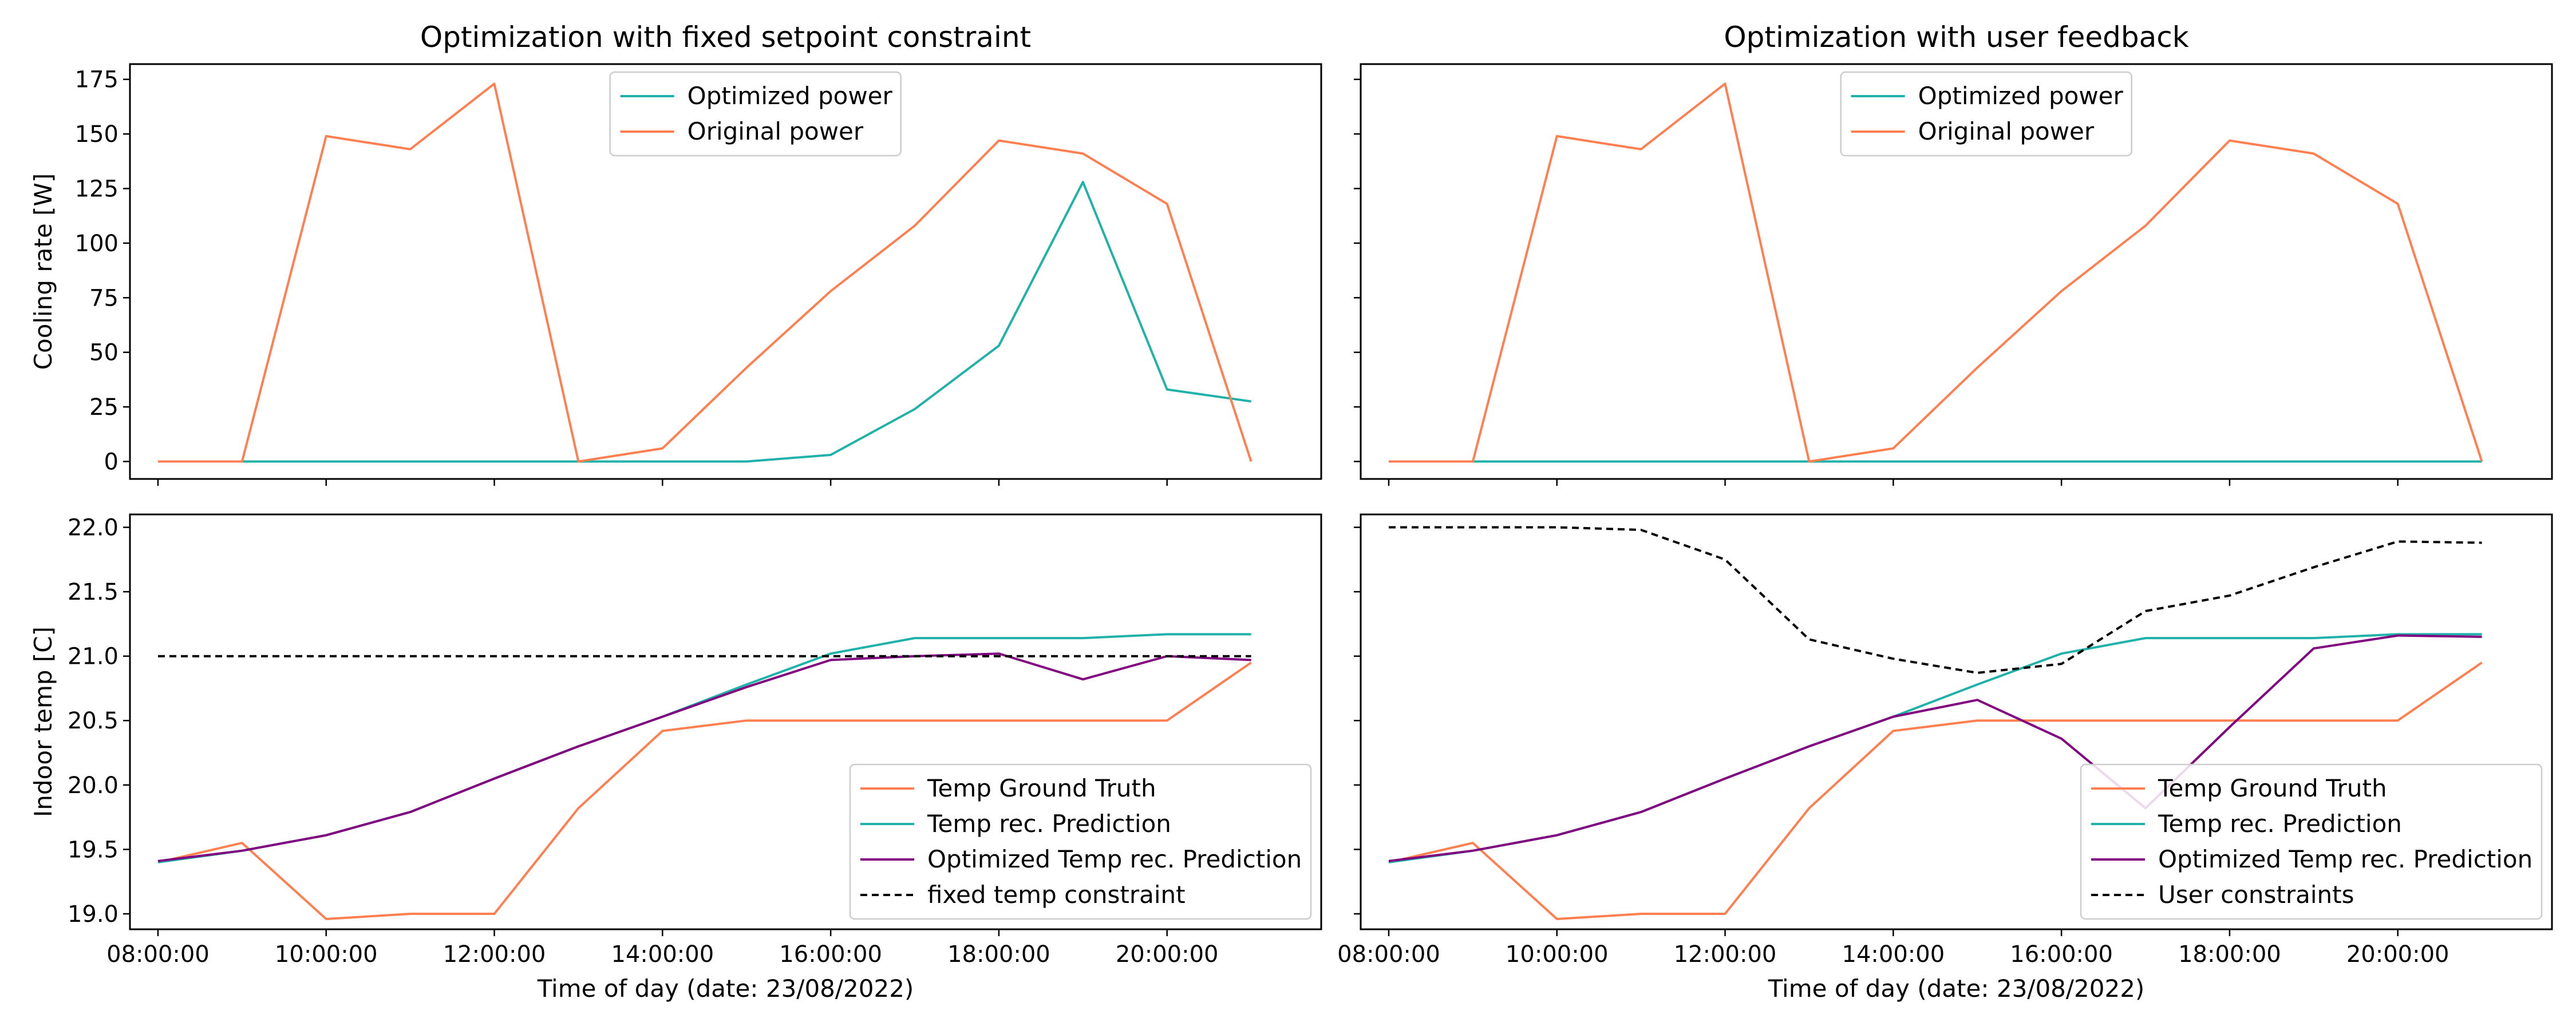  Describe the element at coordinates (96, 244) in the screenshot. I see `y-tick-label: 100` at that location.